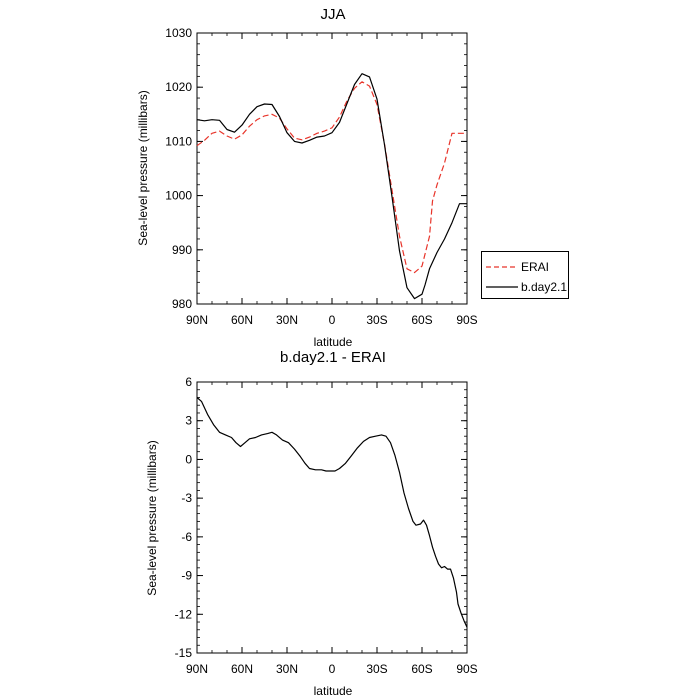 The image size is (700, 700). What do you see at coordinates (188, 421) in the screenshot?
I see `bottom-y-tick-label: 3` at bounding box center [188, 421].